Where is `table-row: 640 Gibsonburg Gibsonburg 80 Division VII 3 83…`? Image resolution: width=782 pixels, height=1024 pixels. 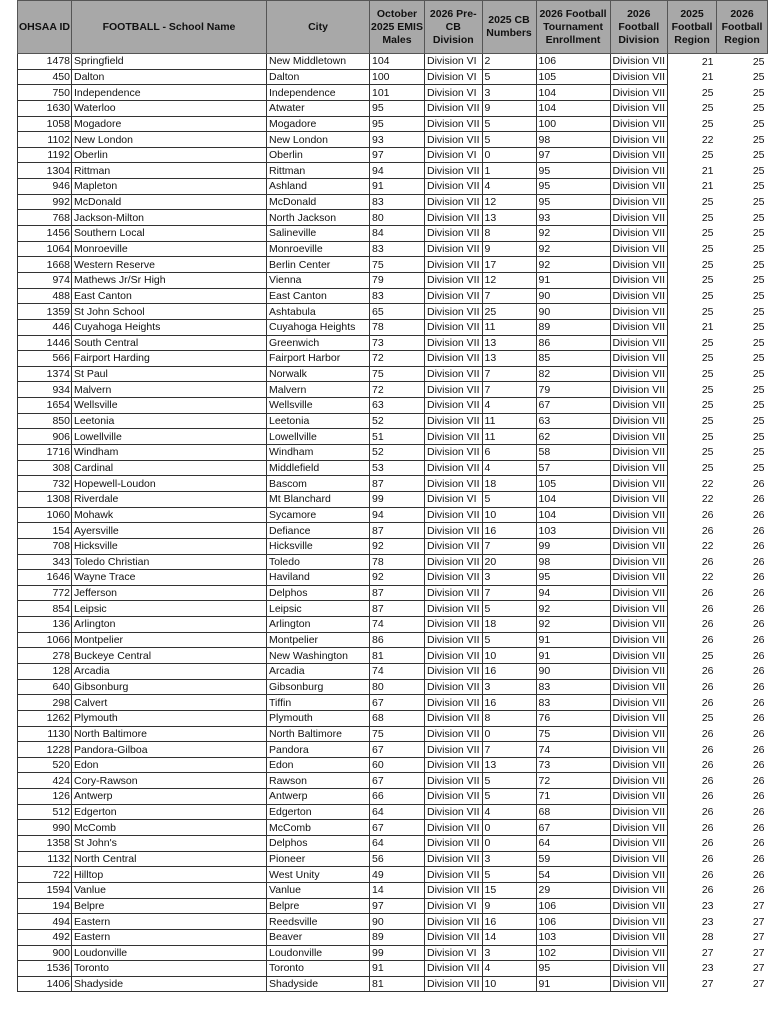
table-row: 640 Gibsonburg Gibsonburg 80 Division VII 3 83… is located at coordinates (392, 687).